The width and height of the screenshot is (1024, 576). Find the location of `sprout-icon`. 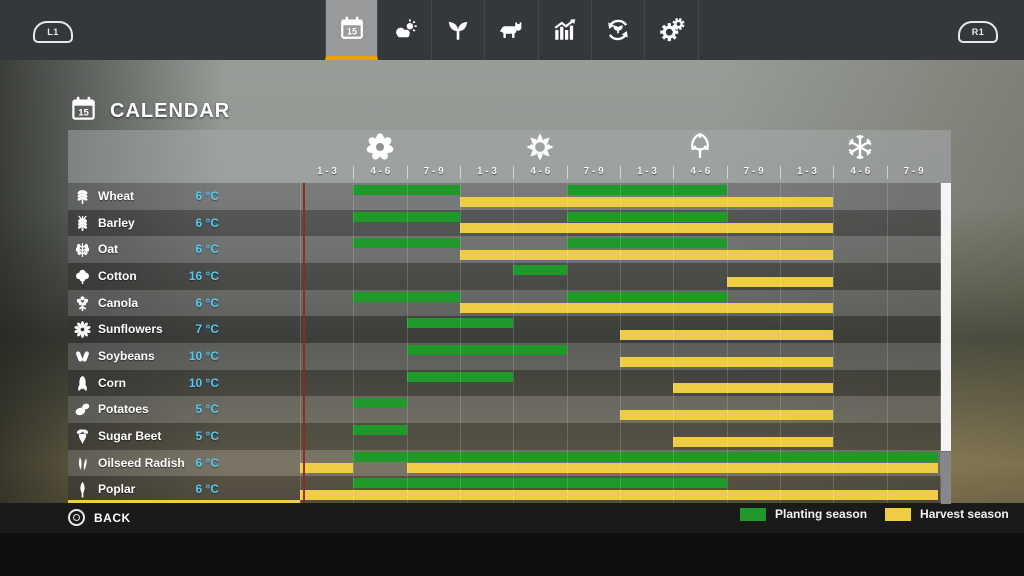

sprout-icon is located at coordinates (458, 30).